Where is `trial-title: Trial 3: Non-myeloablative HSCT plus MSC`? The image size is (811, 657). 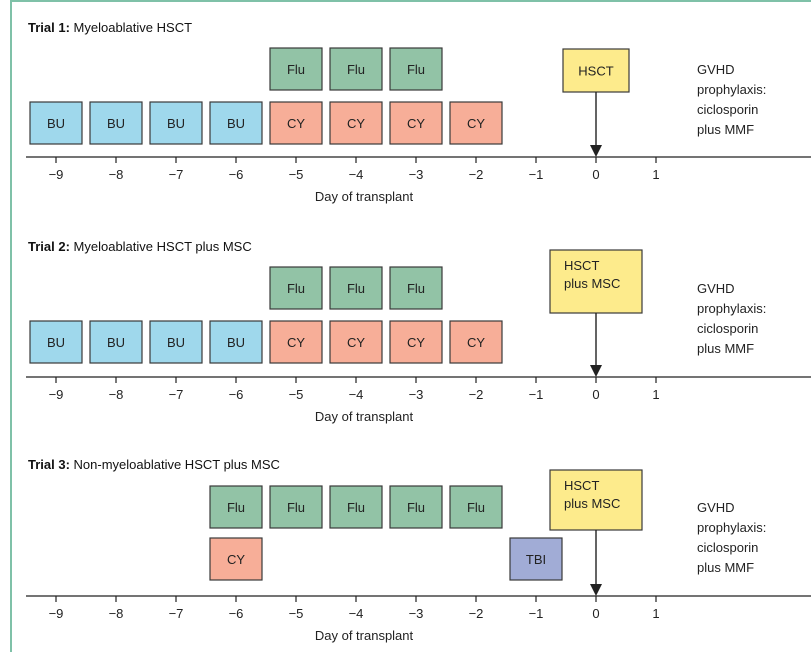
trial-title: Trial 3: Non-myeloablative HSCT plus MSC is located at coordinates (154, 464).